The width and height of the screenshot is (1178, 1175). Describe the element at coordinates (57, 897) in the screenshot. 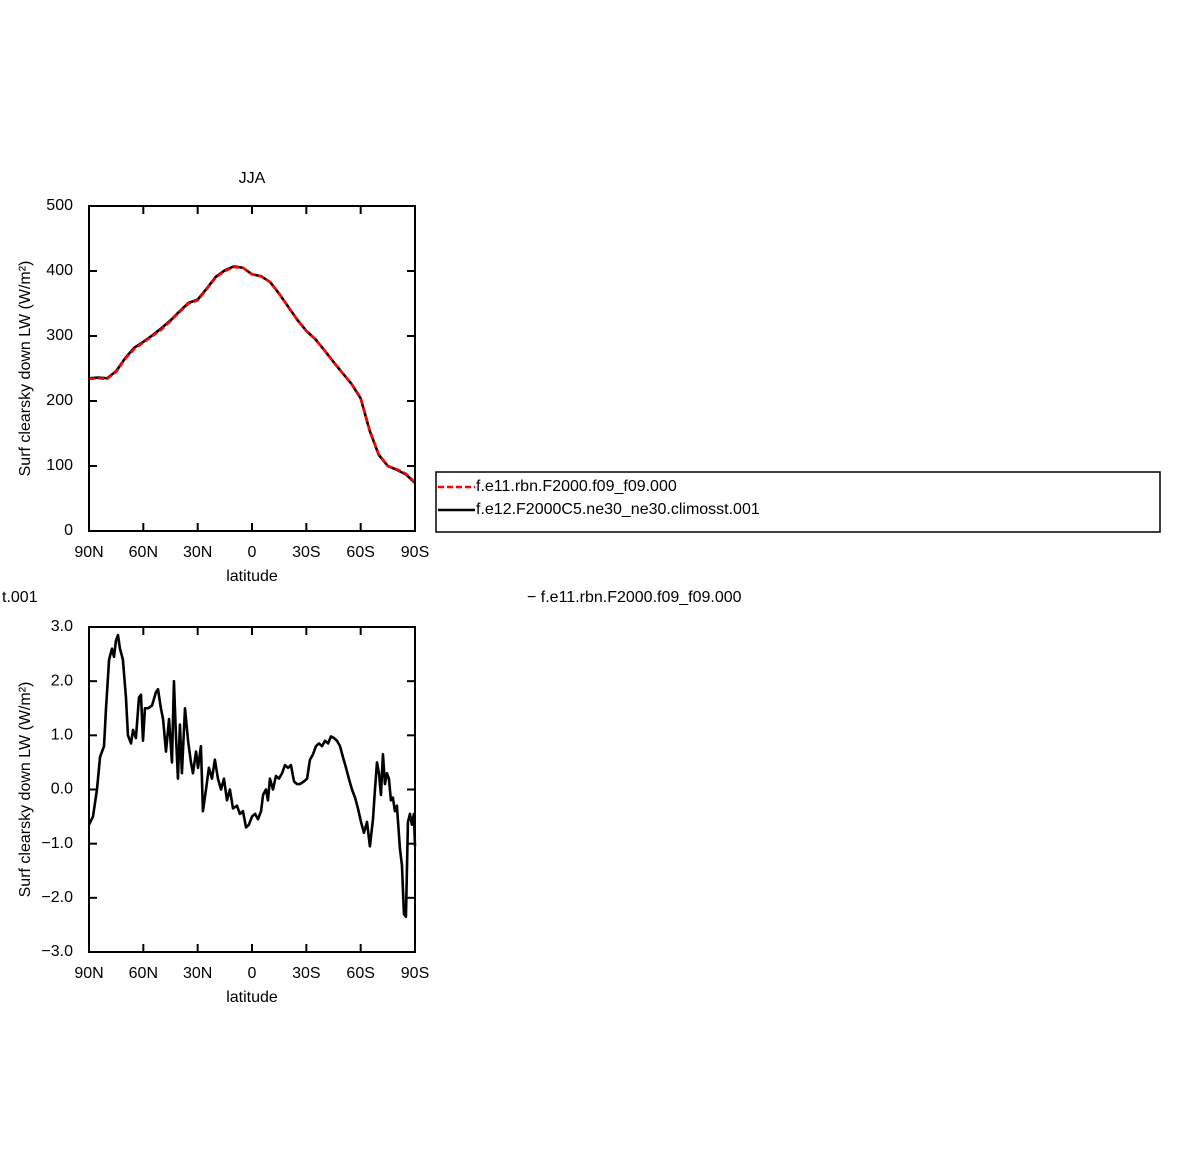

I see `y-tick-label: −2.0` at that location.